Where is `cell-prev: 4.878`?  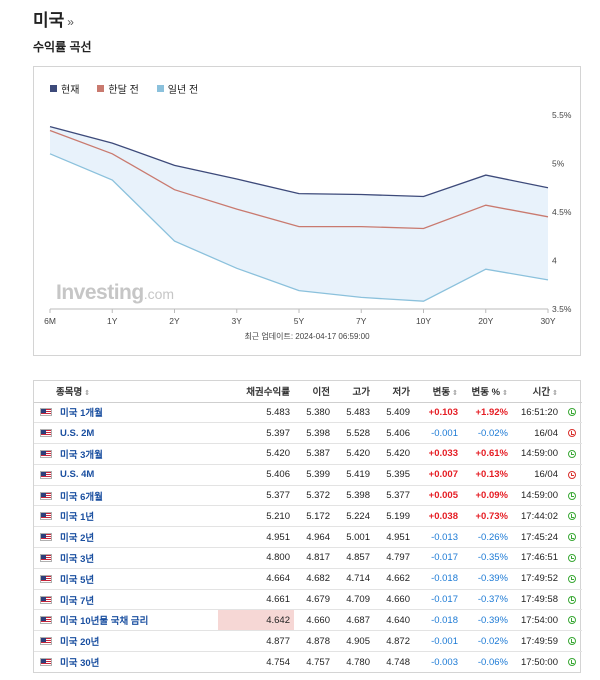 cell-prev: 4.878 is located at coordinates (314, 641).